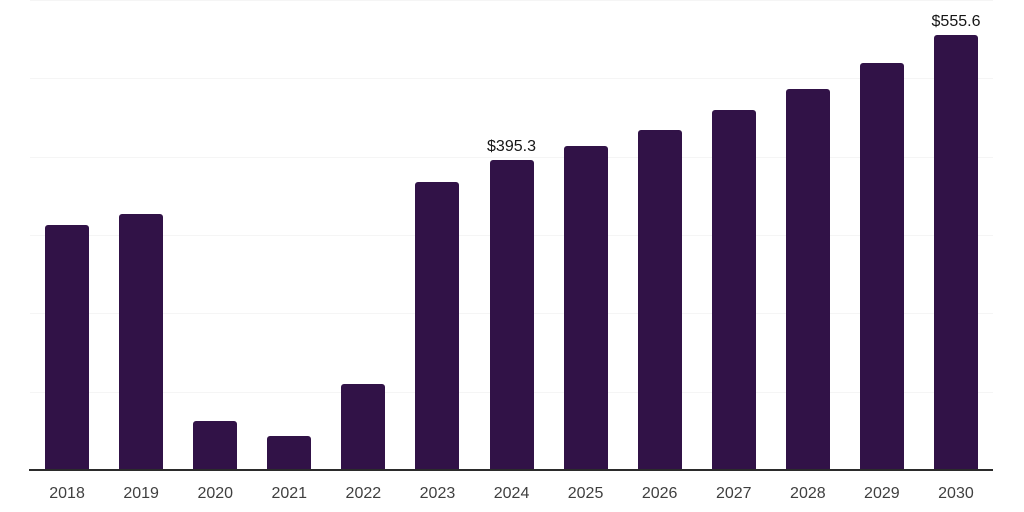 This screenshot has height=512, width=1024. Describe the element at coordinates (956, 252) in the screenshot. I see `bar-2030` at that location.